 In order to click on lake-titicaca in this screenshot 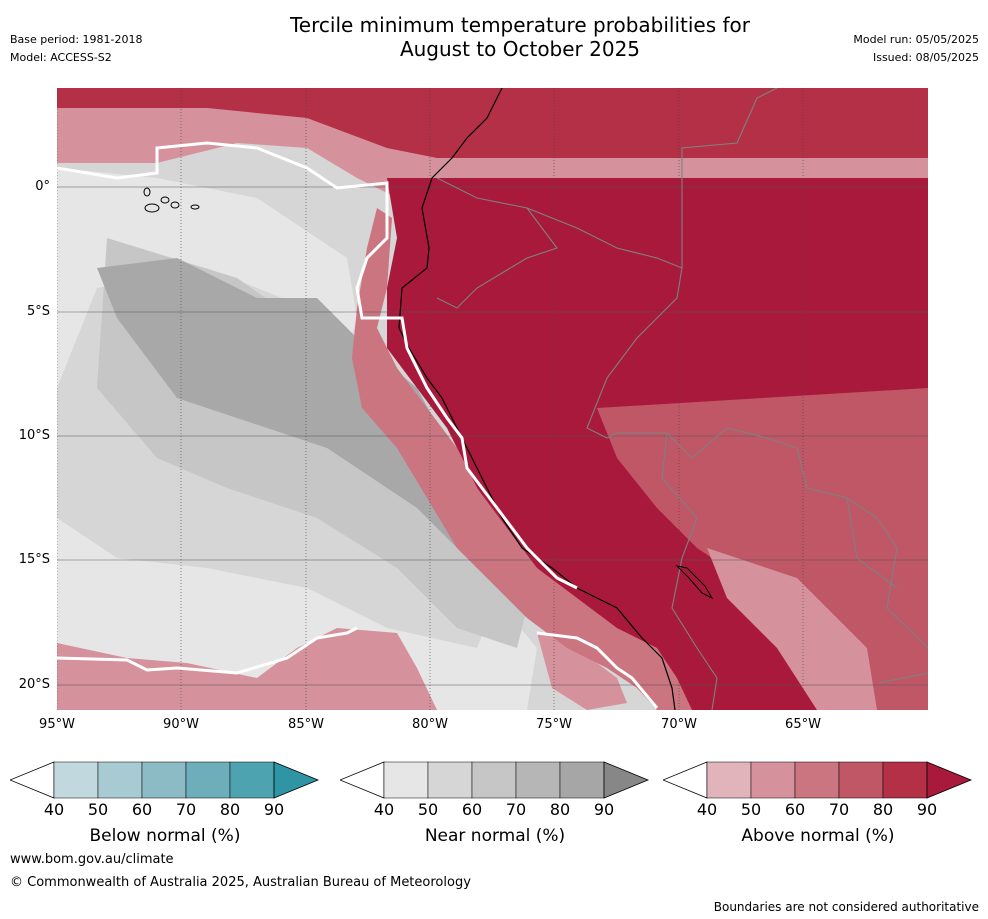, I will do `click(694, 582)`.